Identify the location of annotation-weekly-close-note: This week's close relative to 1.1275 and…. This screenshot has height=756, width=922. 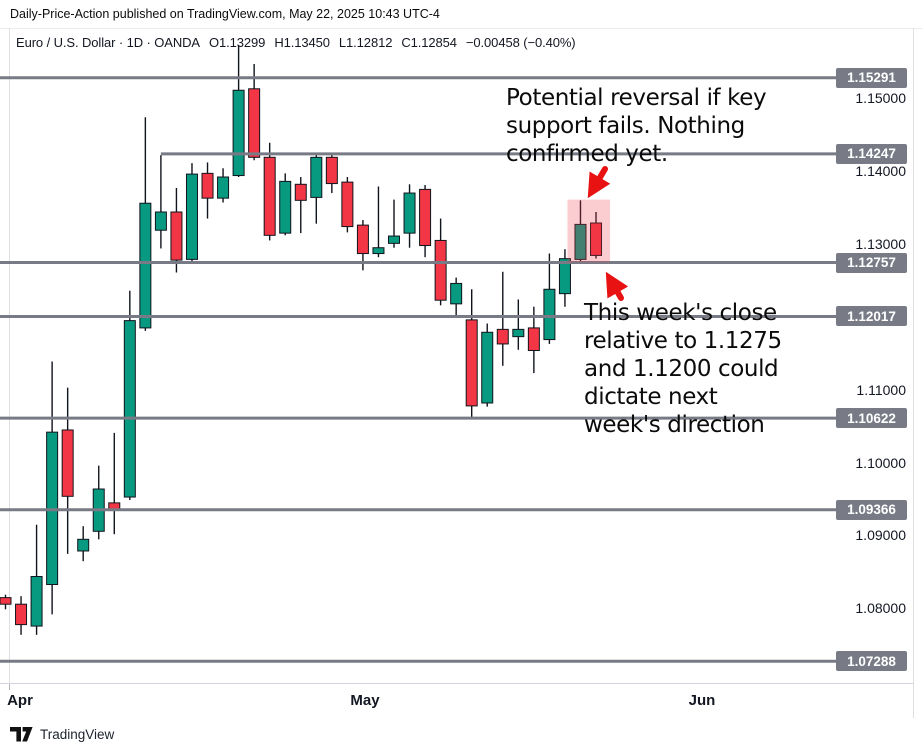
(683, 369).